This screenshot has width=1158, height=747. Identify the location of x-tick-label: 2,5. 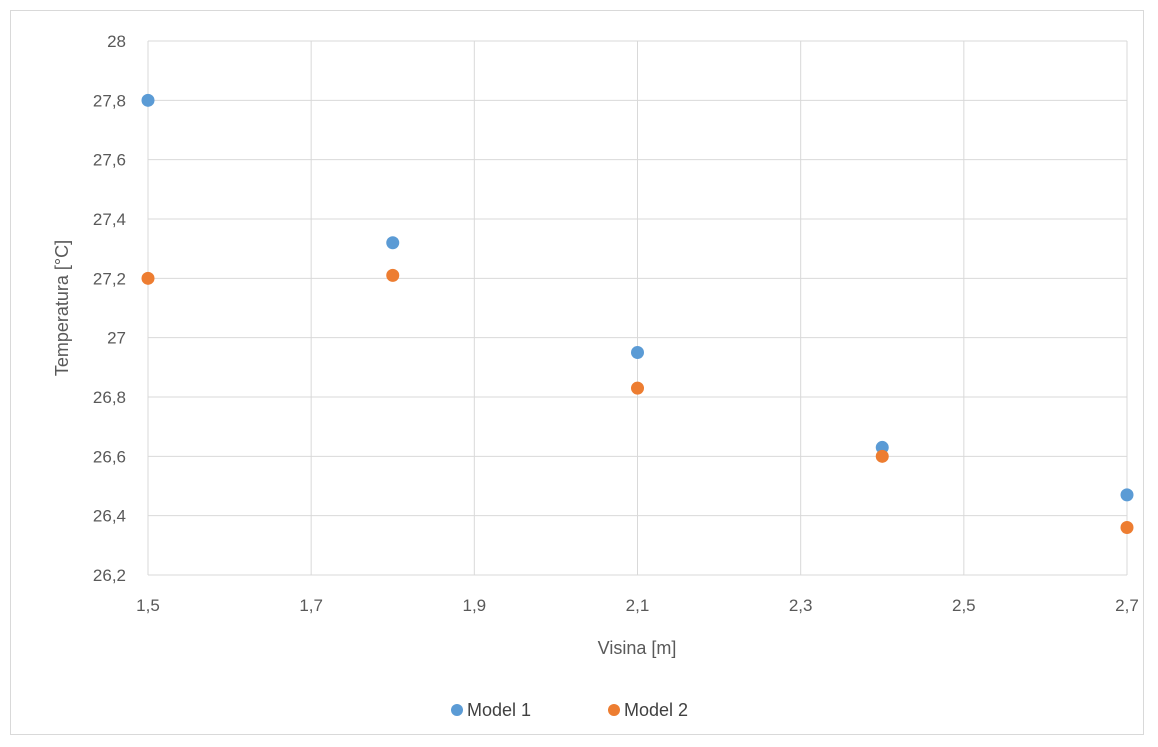
(964, 605).